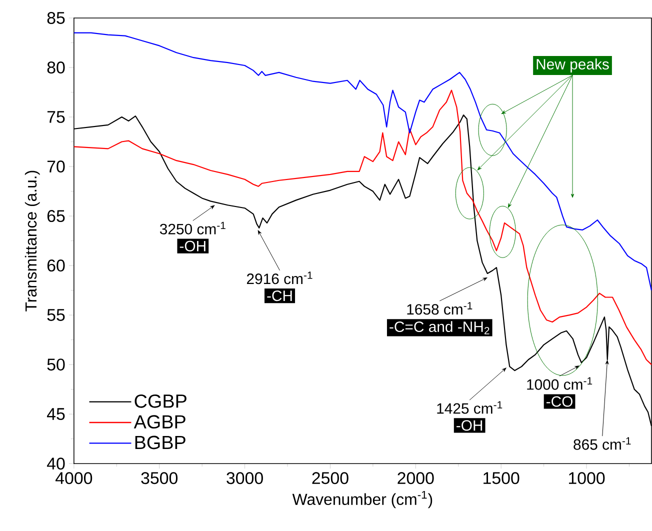 The height and width of the screenshot is (531, 652). What do you see at coordinates (56, 315) in the screenshot?
I see `y-tick-label: 55` at bounding box center [56, 315].